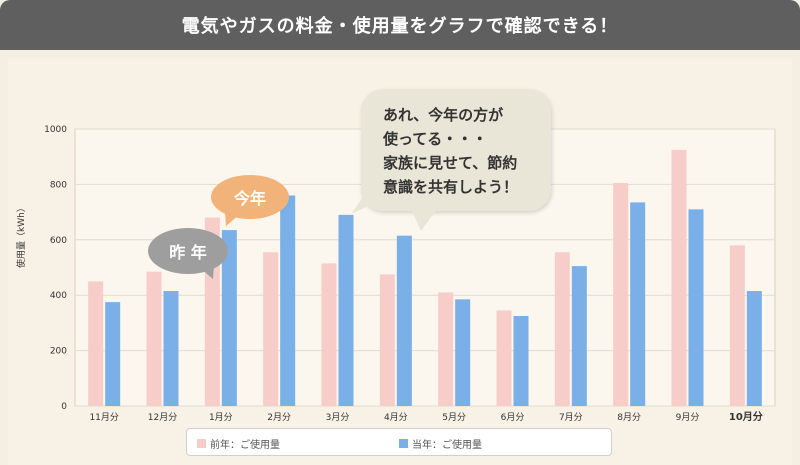 The image size is (800, 465). Describe the element at coordinates (447, 445) in the screenshot. I see `legend-label-this-year: 当年：ご使用量` at that location.